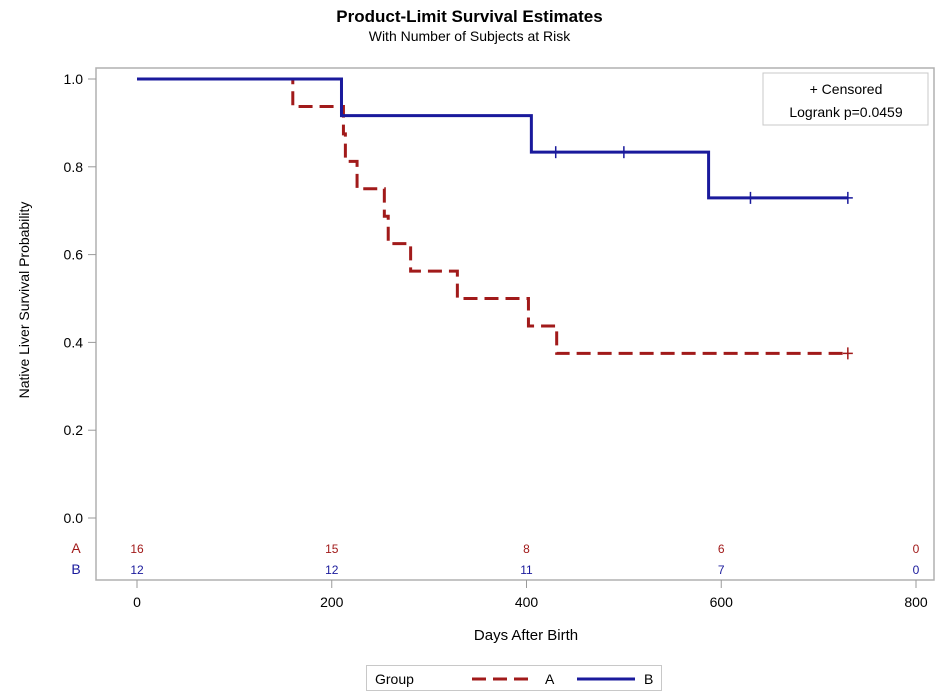 The height and width of the screenshot is (695, 939). Describe the element at coordinates (495, 558) in the screenshot. I see `at-risk-table: A 16 15 8 6 0 B 12 12 11 7 0` at that location.